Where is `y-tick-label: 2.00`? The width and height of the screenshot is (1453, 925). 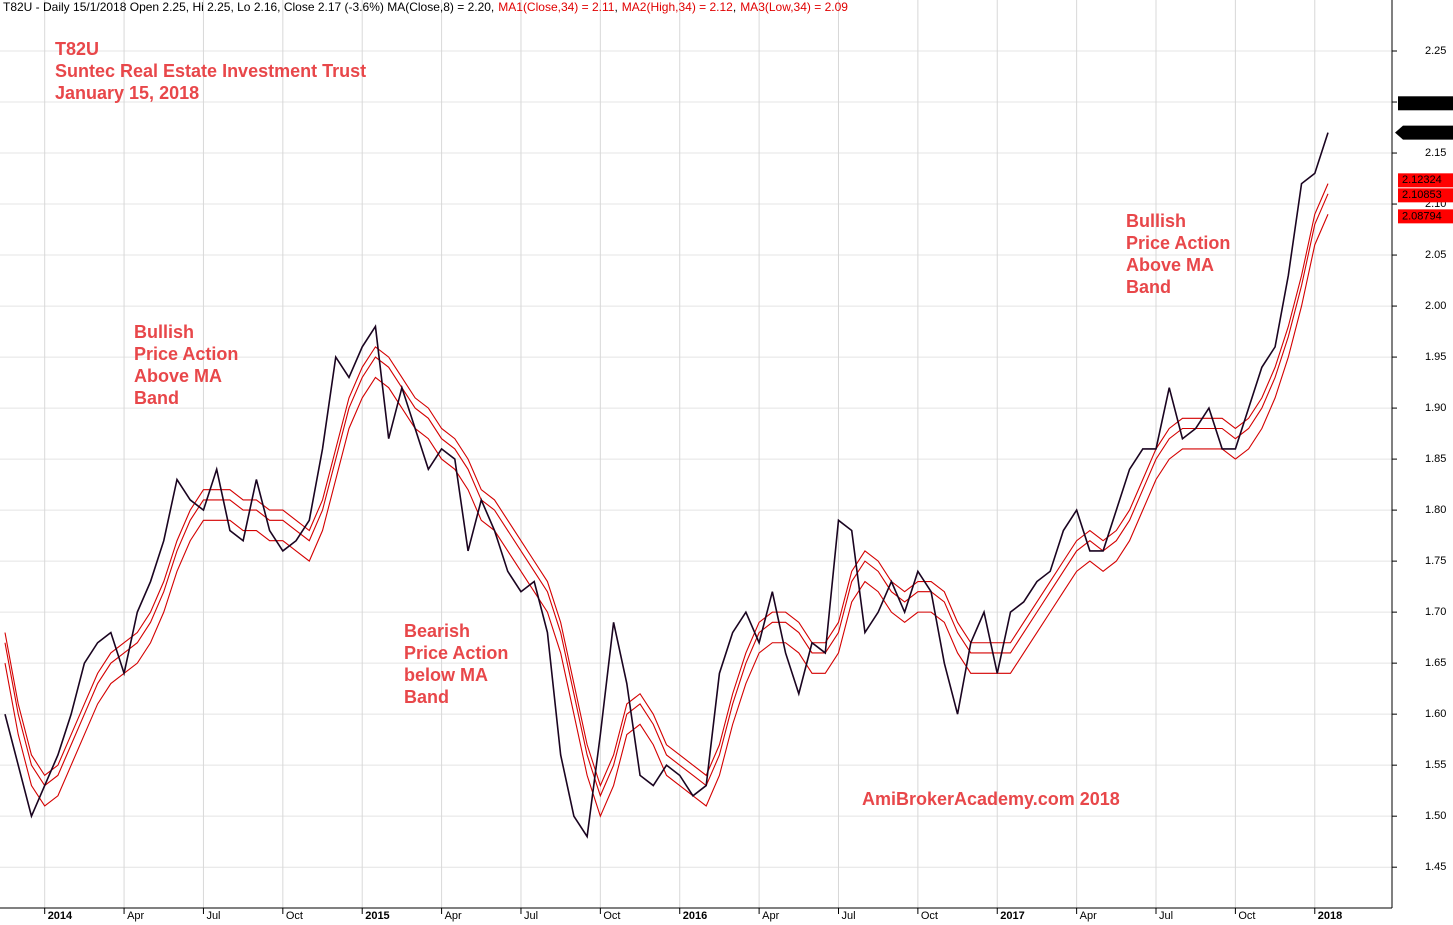
y-tick-label: 2.00 is located at coordinates (1435, 306).